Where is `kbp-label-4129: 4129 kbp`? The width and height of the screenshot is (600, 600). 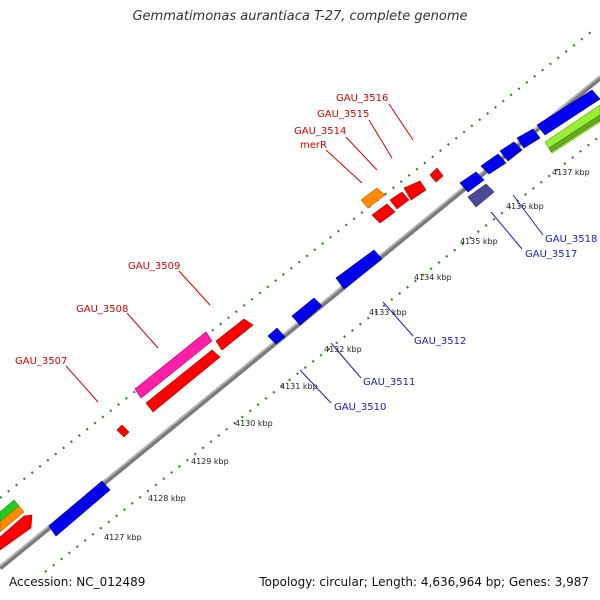
kbp-label-4129: 4129 kbp is located at coordinates (210, 461).